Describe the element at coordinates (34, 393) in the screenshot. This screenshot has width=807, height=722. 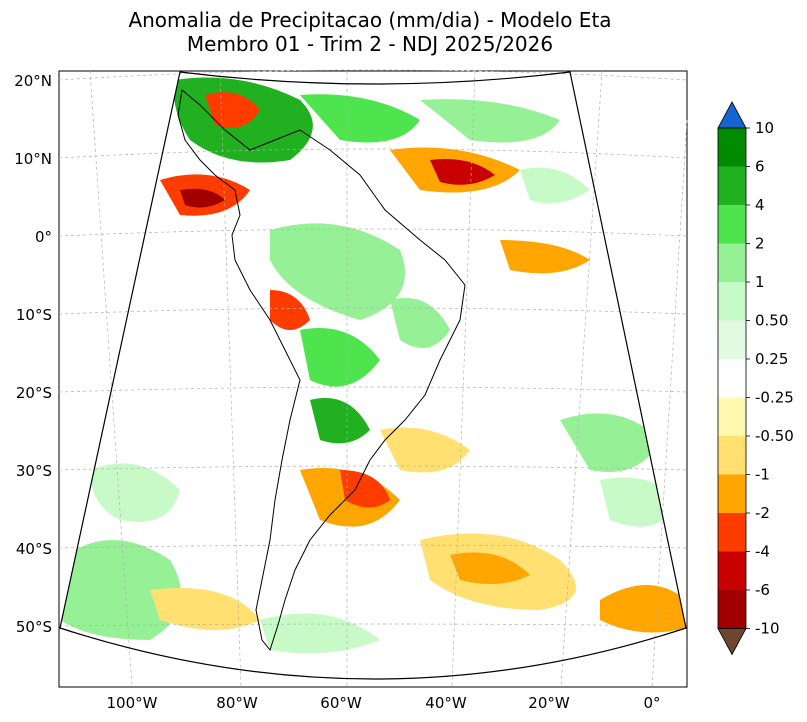
I see `lat-label-20S: 20°S` at that location.